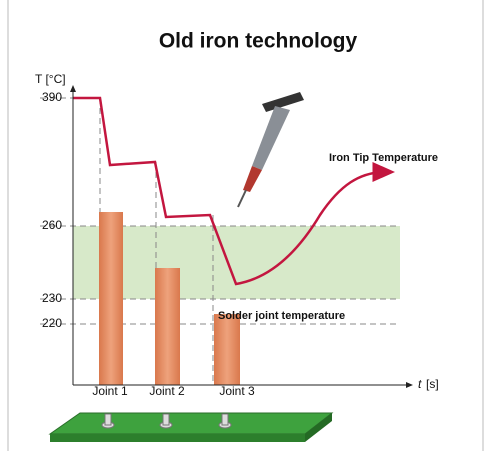 The width and height of the screenshot is (490, 451). What do you see at coordinates (52, 97) in the screenshot?
I see `y-tick-label: 390` at bounding box center [52, 97].